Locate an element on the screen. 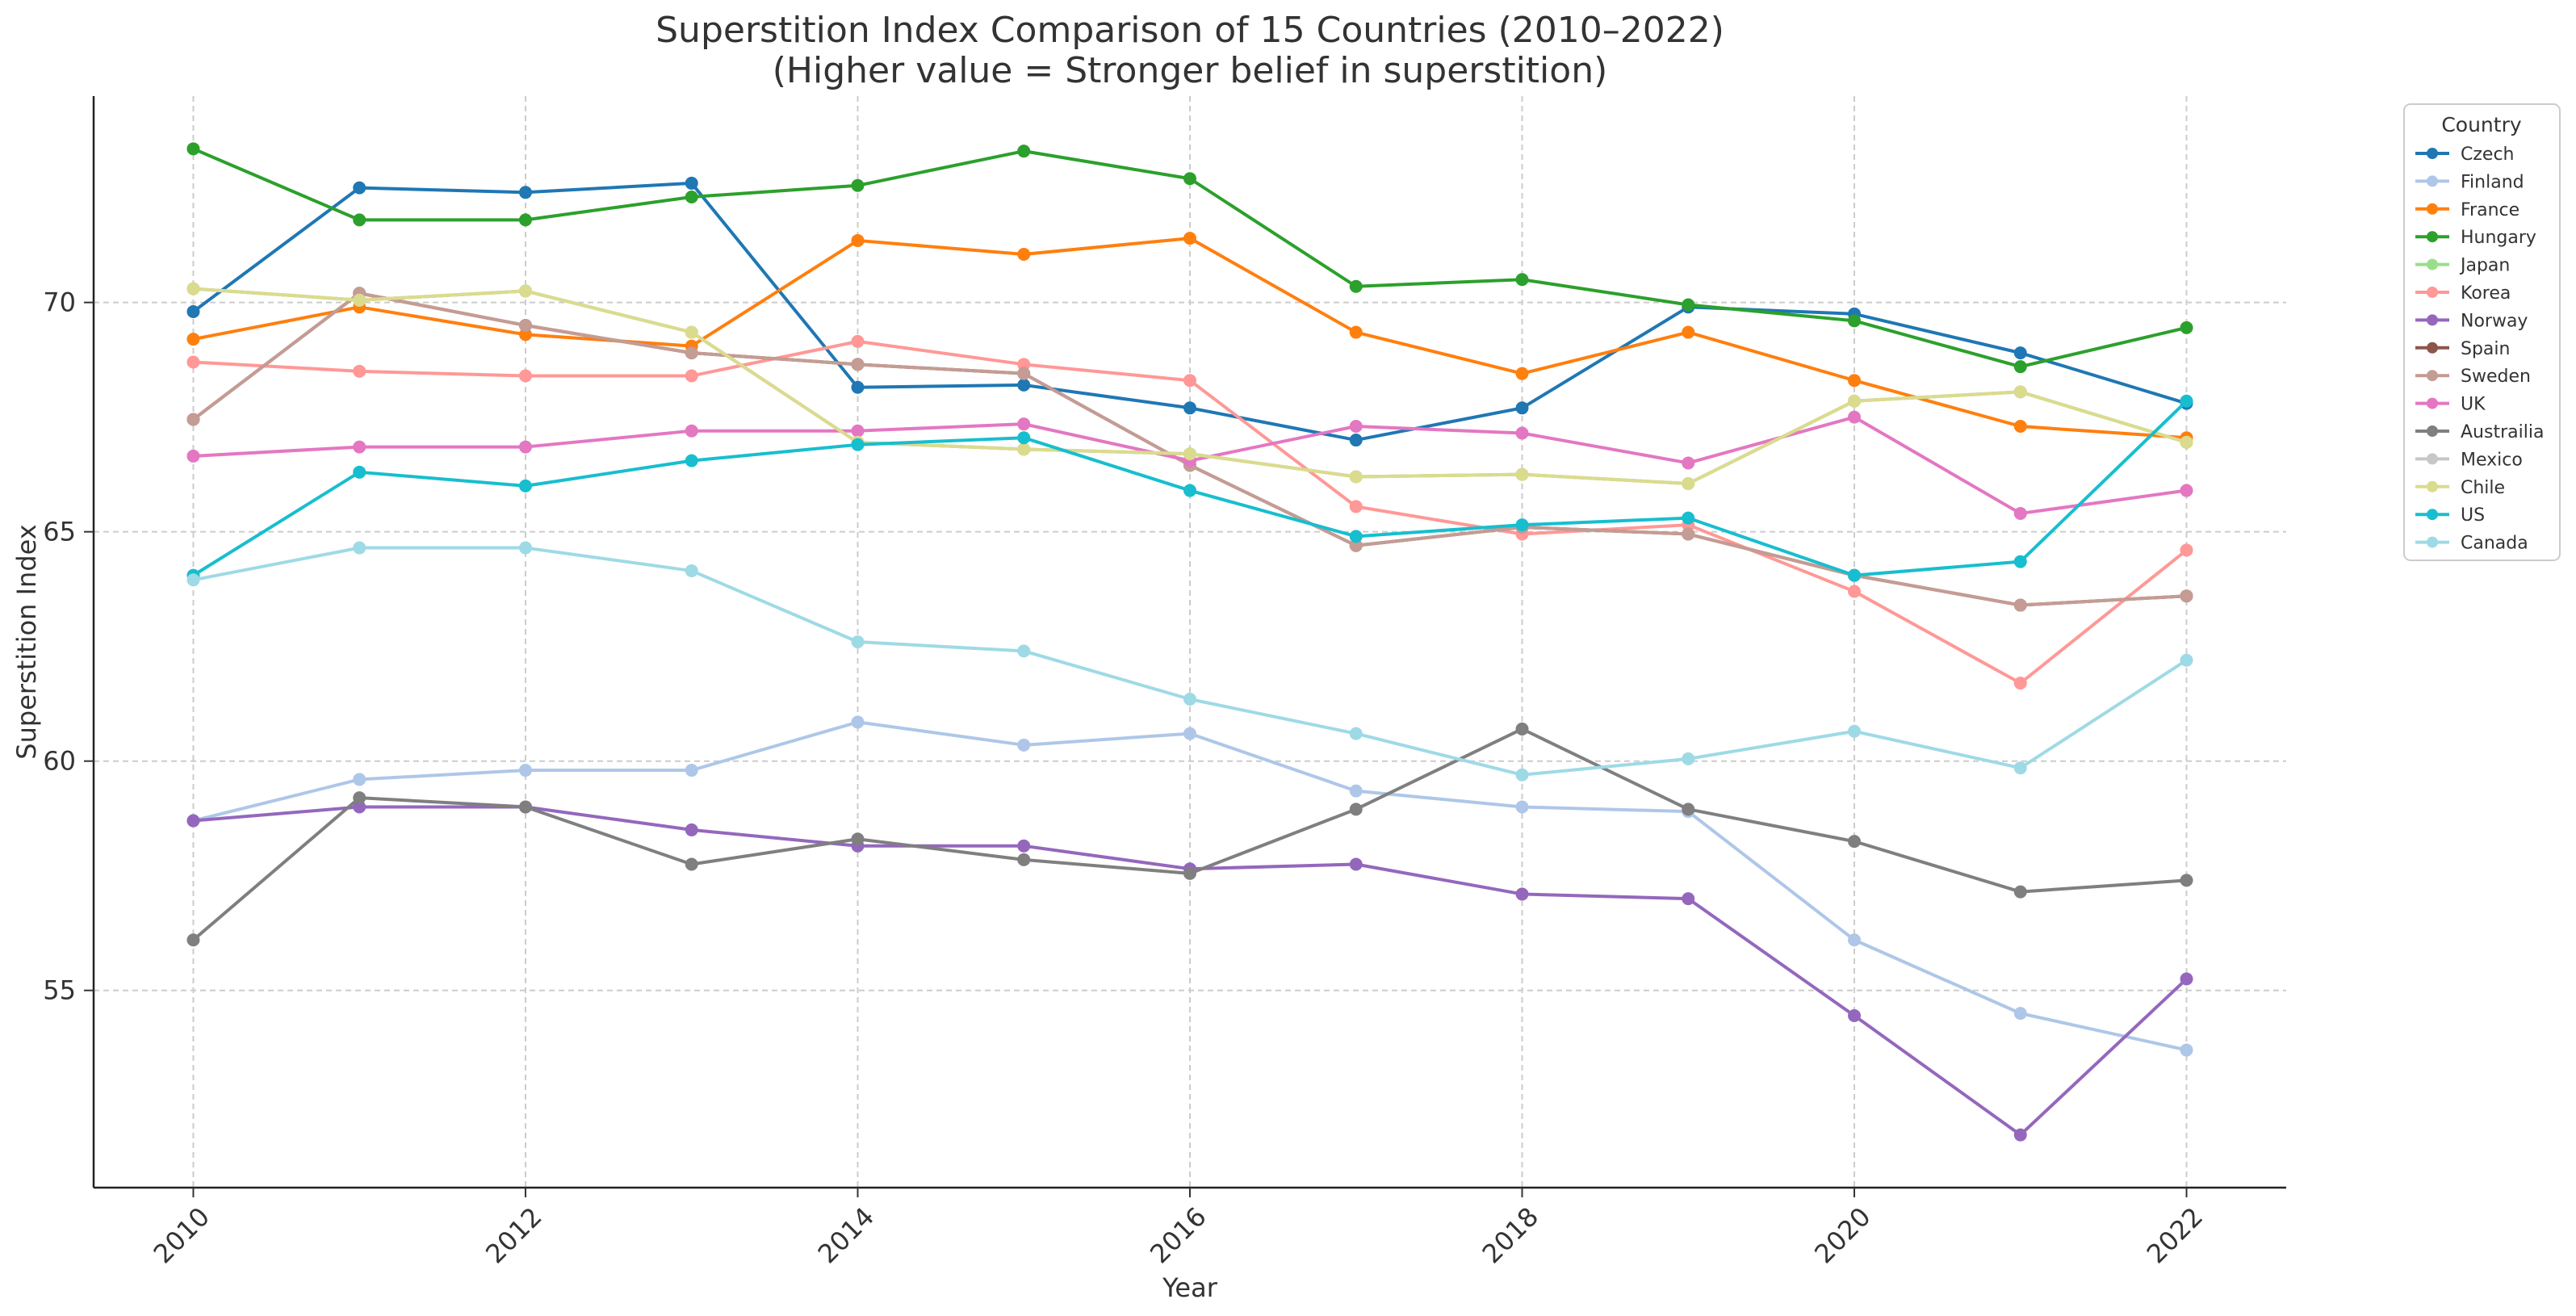 This screenshot has width=2576, height=1316. legend-item: Sweden is located at coordinates (2473, 377).